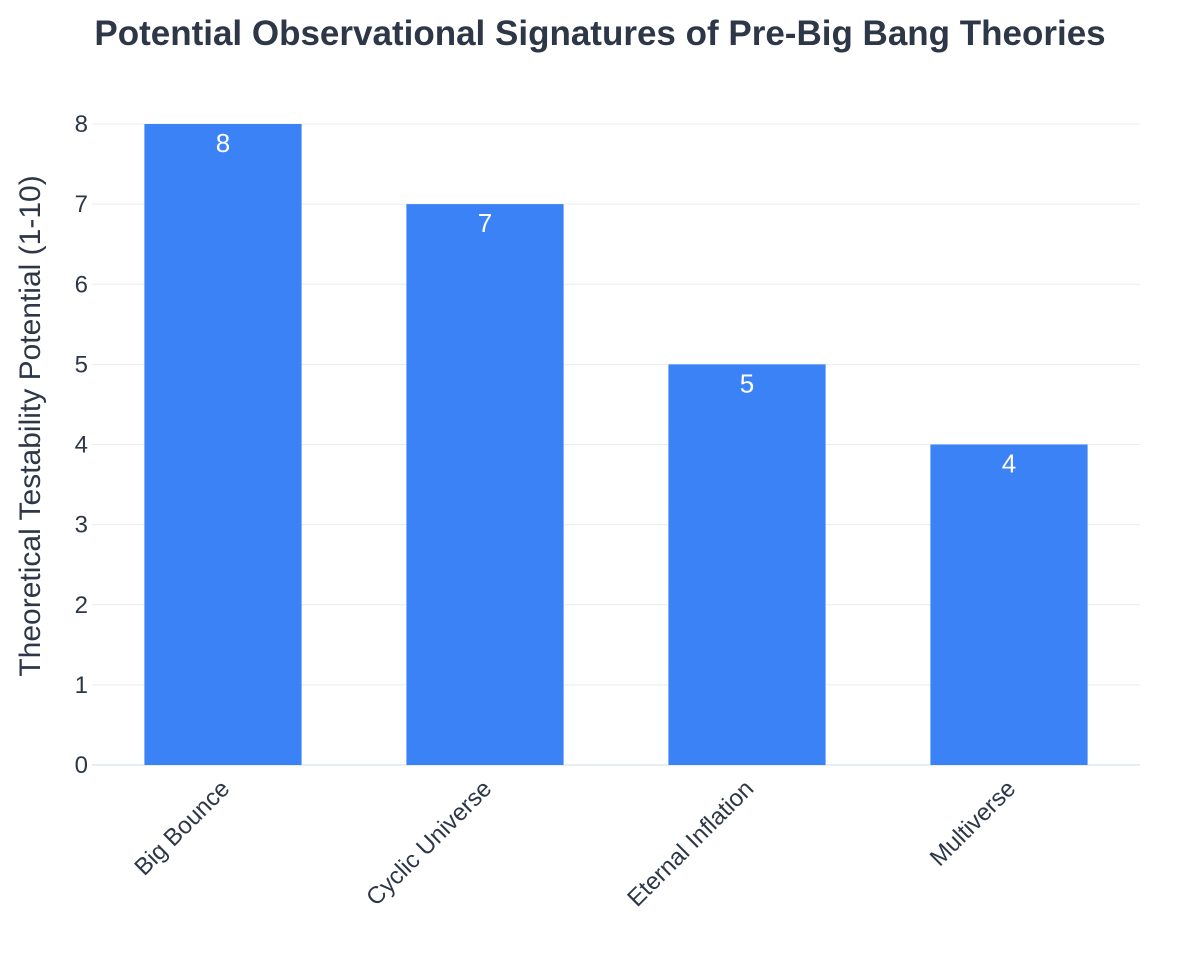 This screenshot has height=980, width=1200. Describe the element at coordinates (81, 284) in the screenshot. I see `y-tick-label: 6` at that location.